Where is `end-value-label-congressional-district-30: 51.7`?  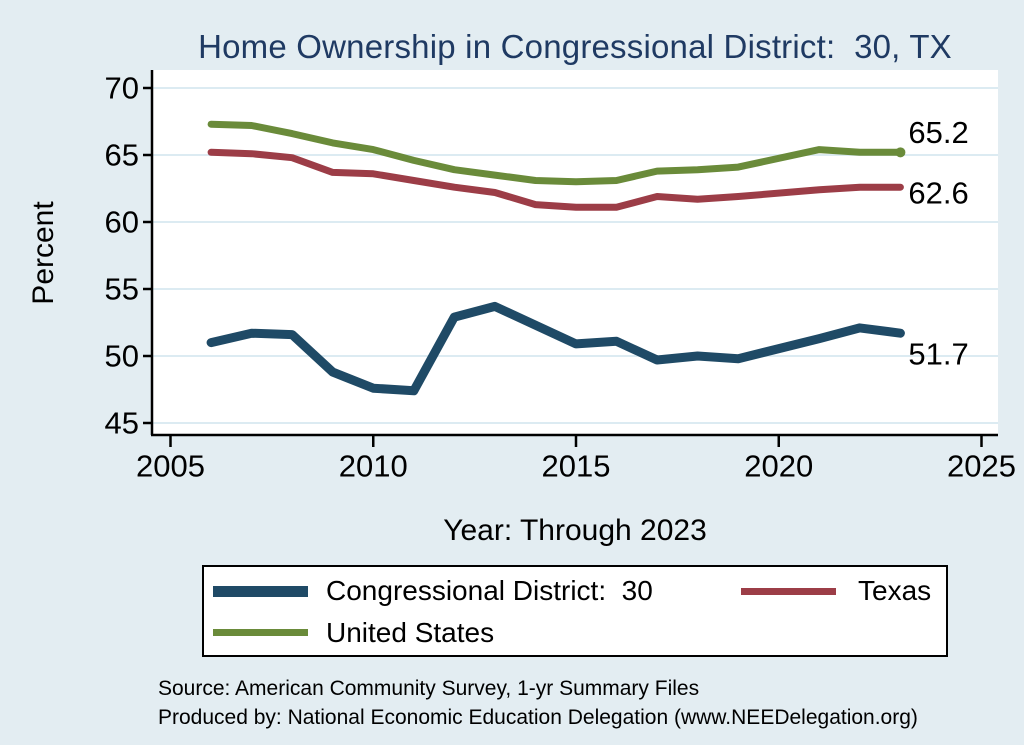 end-value-label-congressional-district-30: 51.7 is located at coordinates (938, 354).